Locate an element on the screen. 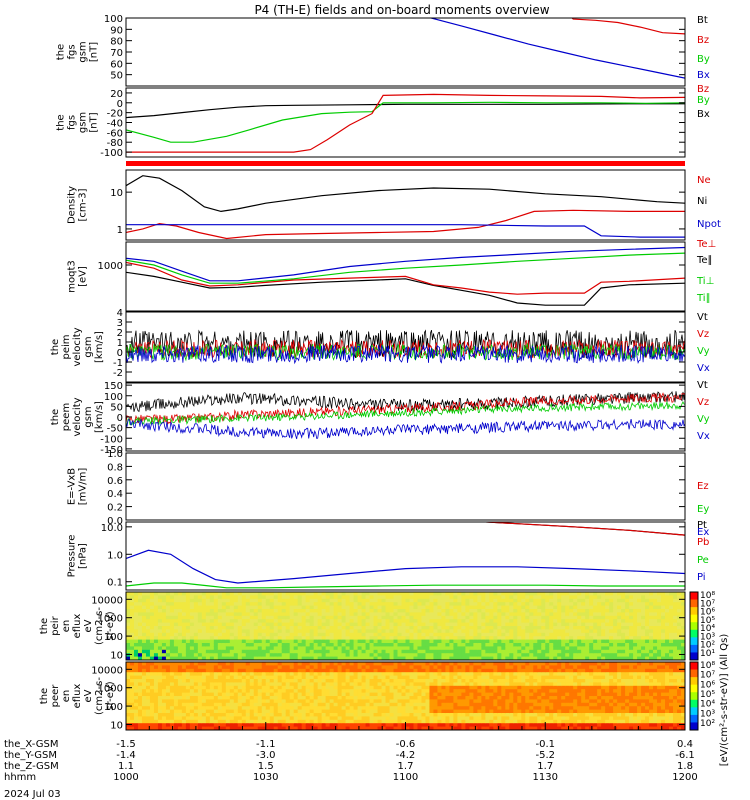  y-tick-label: -100 is located at coordinates (111, 153).